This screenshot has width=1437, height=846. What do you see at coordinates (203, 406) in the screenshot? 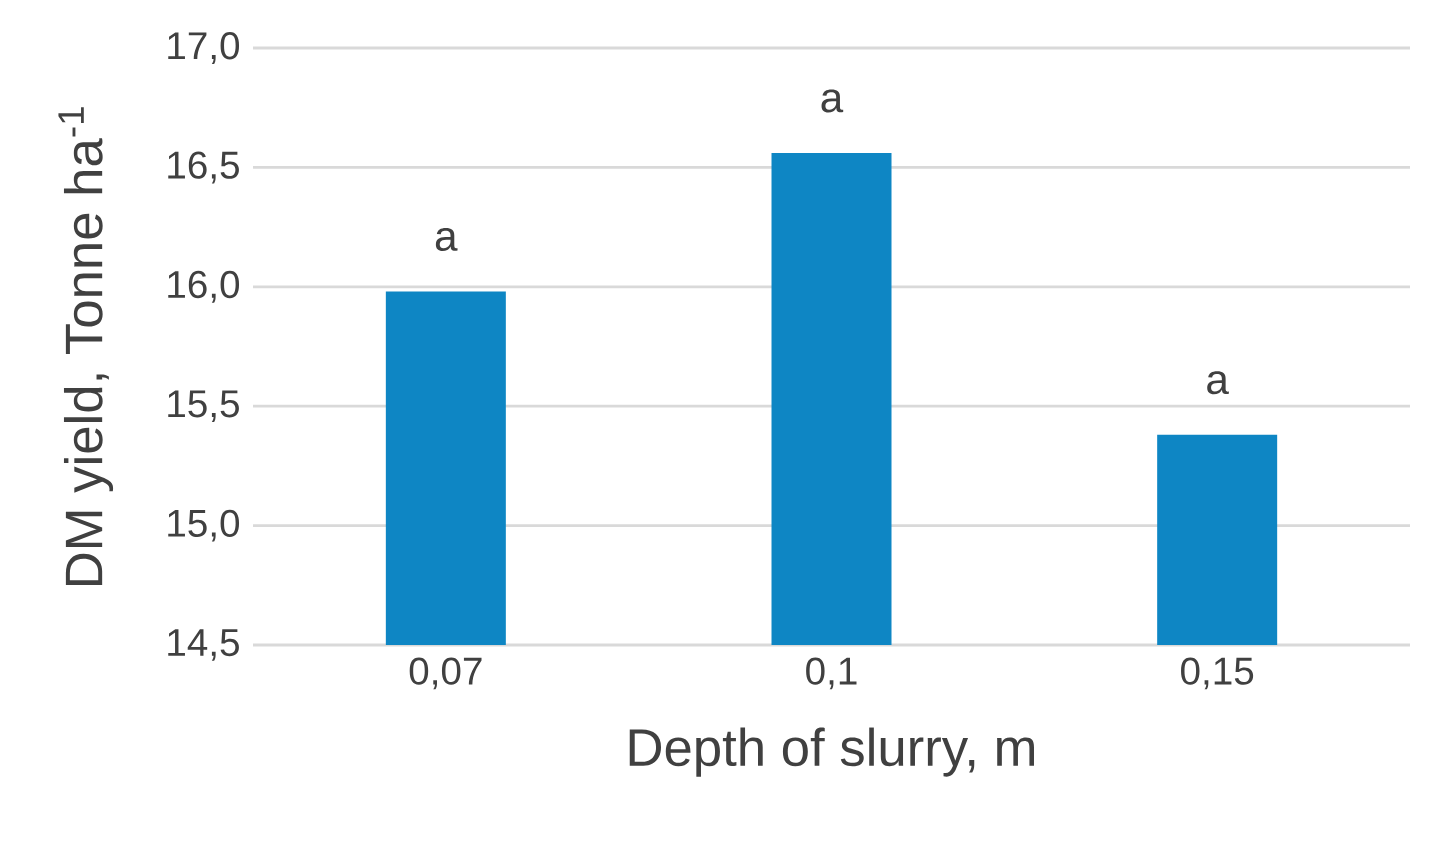
I see `y-tick-label: 15,5` at bounding box center [203, 406].